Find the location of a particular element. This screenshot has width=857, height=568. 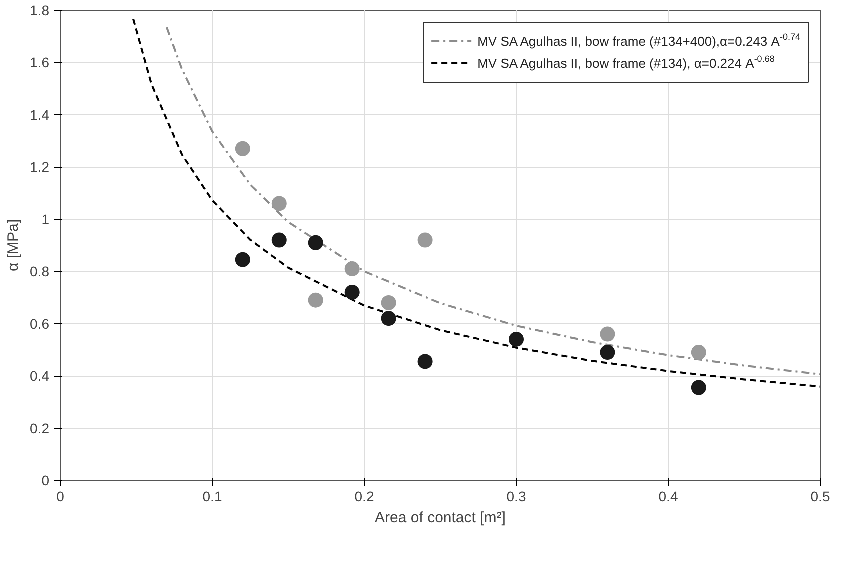

x-tick-label: 0.2 is located at coordinates (364, 496).